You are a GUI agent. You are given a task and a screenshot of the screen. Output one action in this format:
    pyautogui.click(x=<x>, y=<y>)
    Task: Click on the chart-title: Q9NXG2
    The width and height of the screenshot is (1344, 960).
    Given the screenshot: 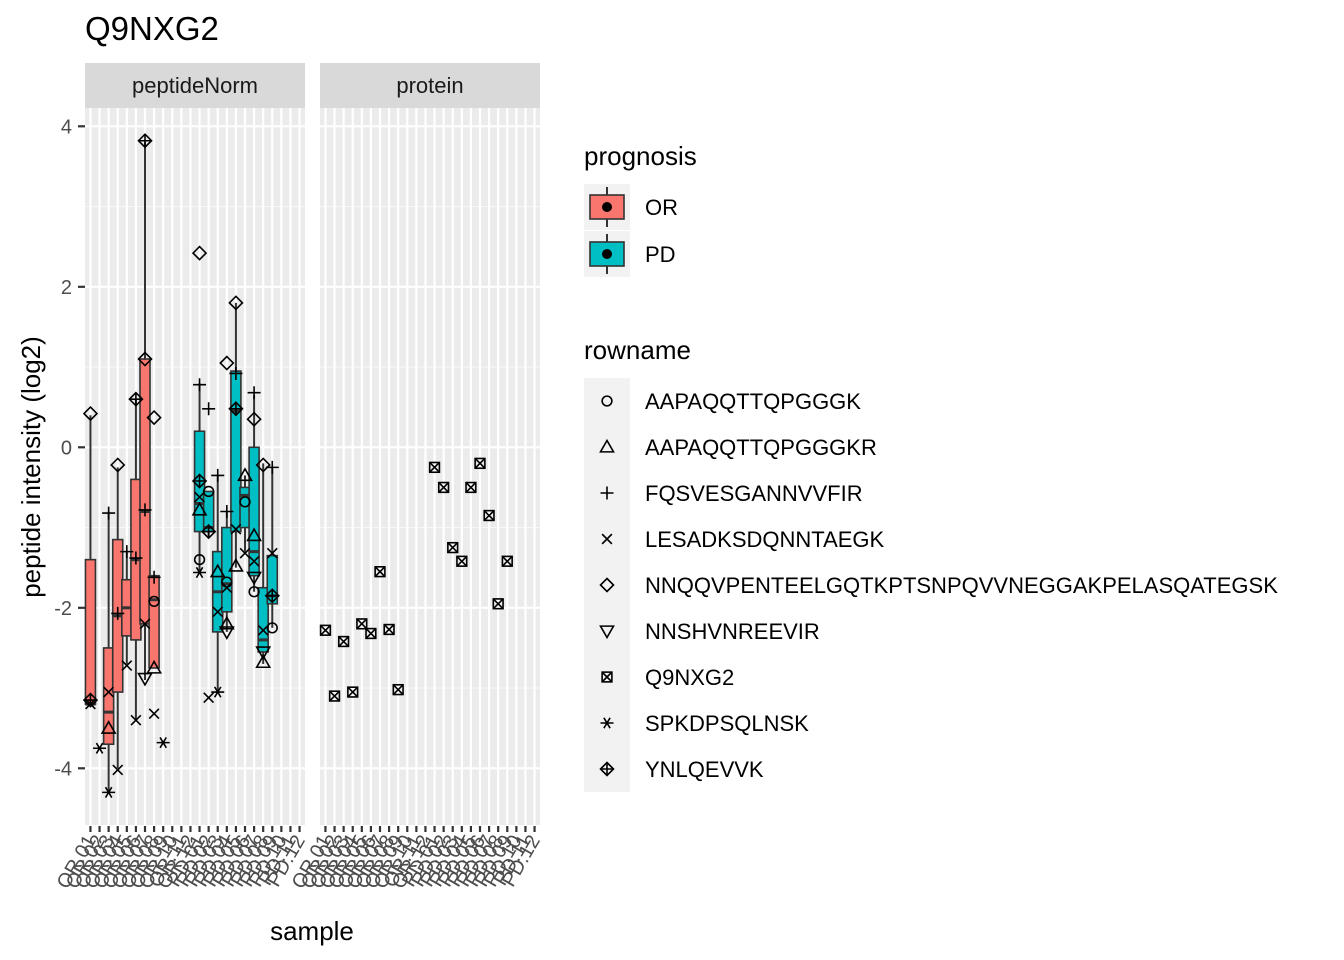 What is the action you would take?
    pyautogui.click(x=152, y=28)
    